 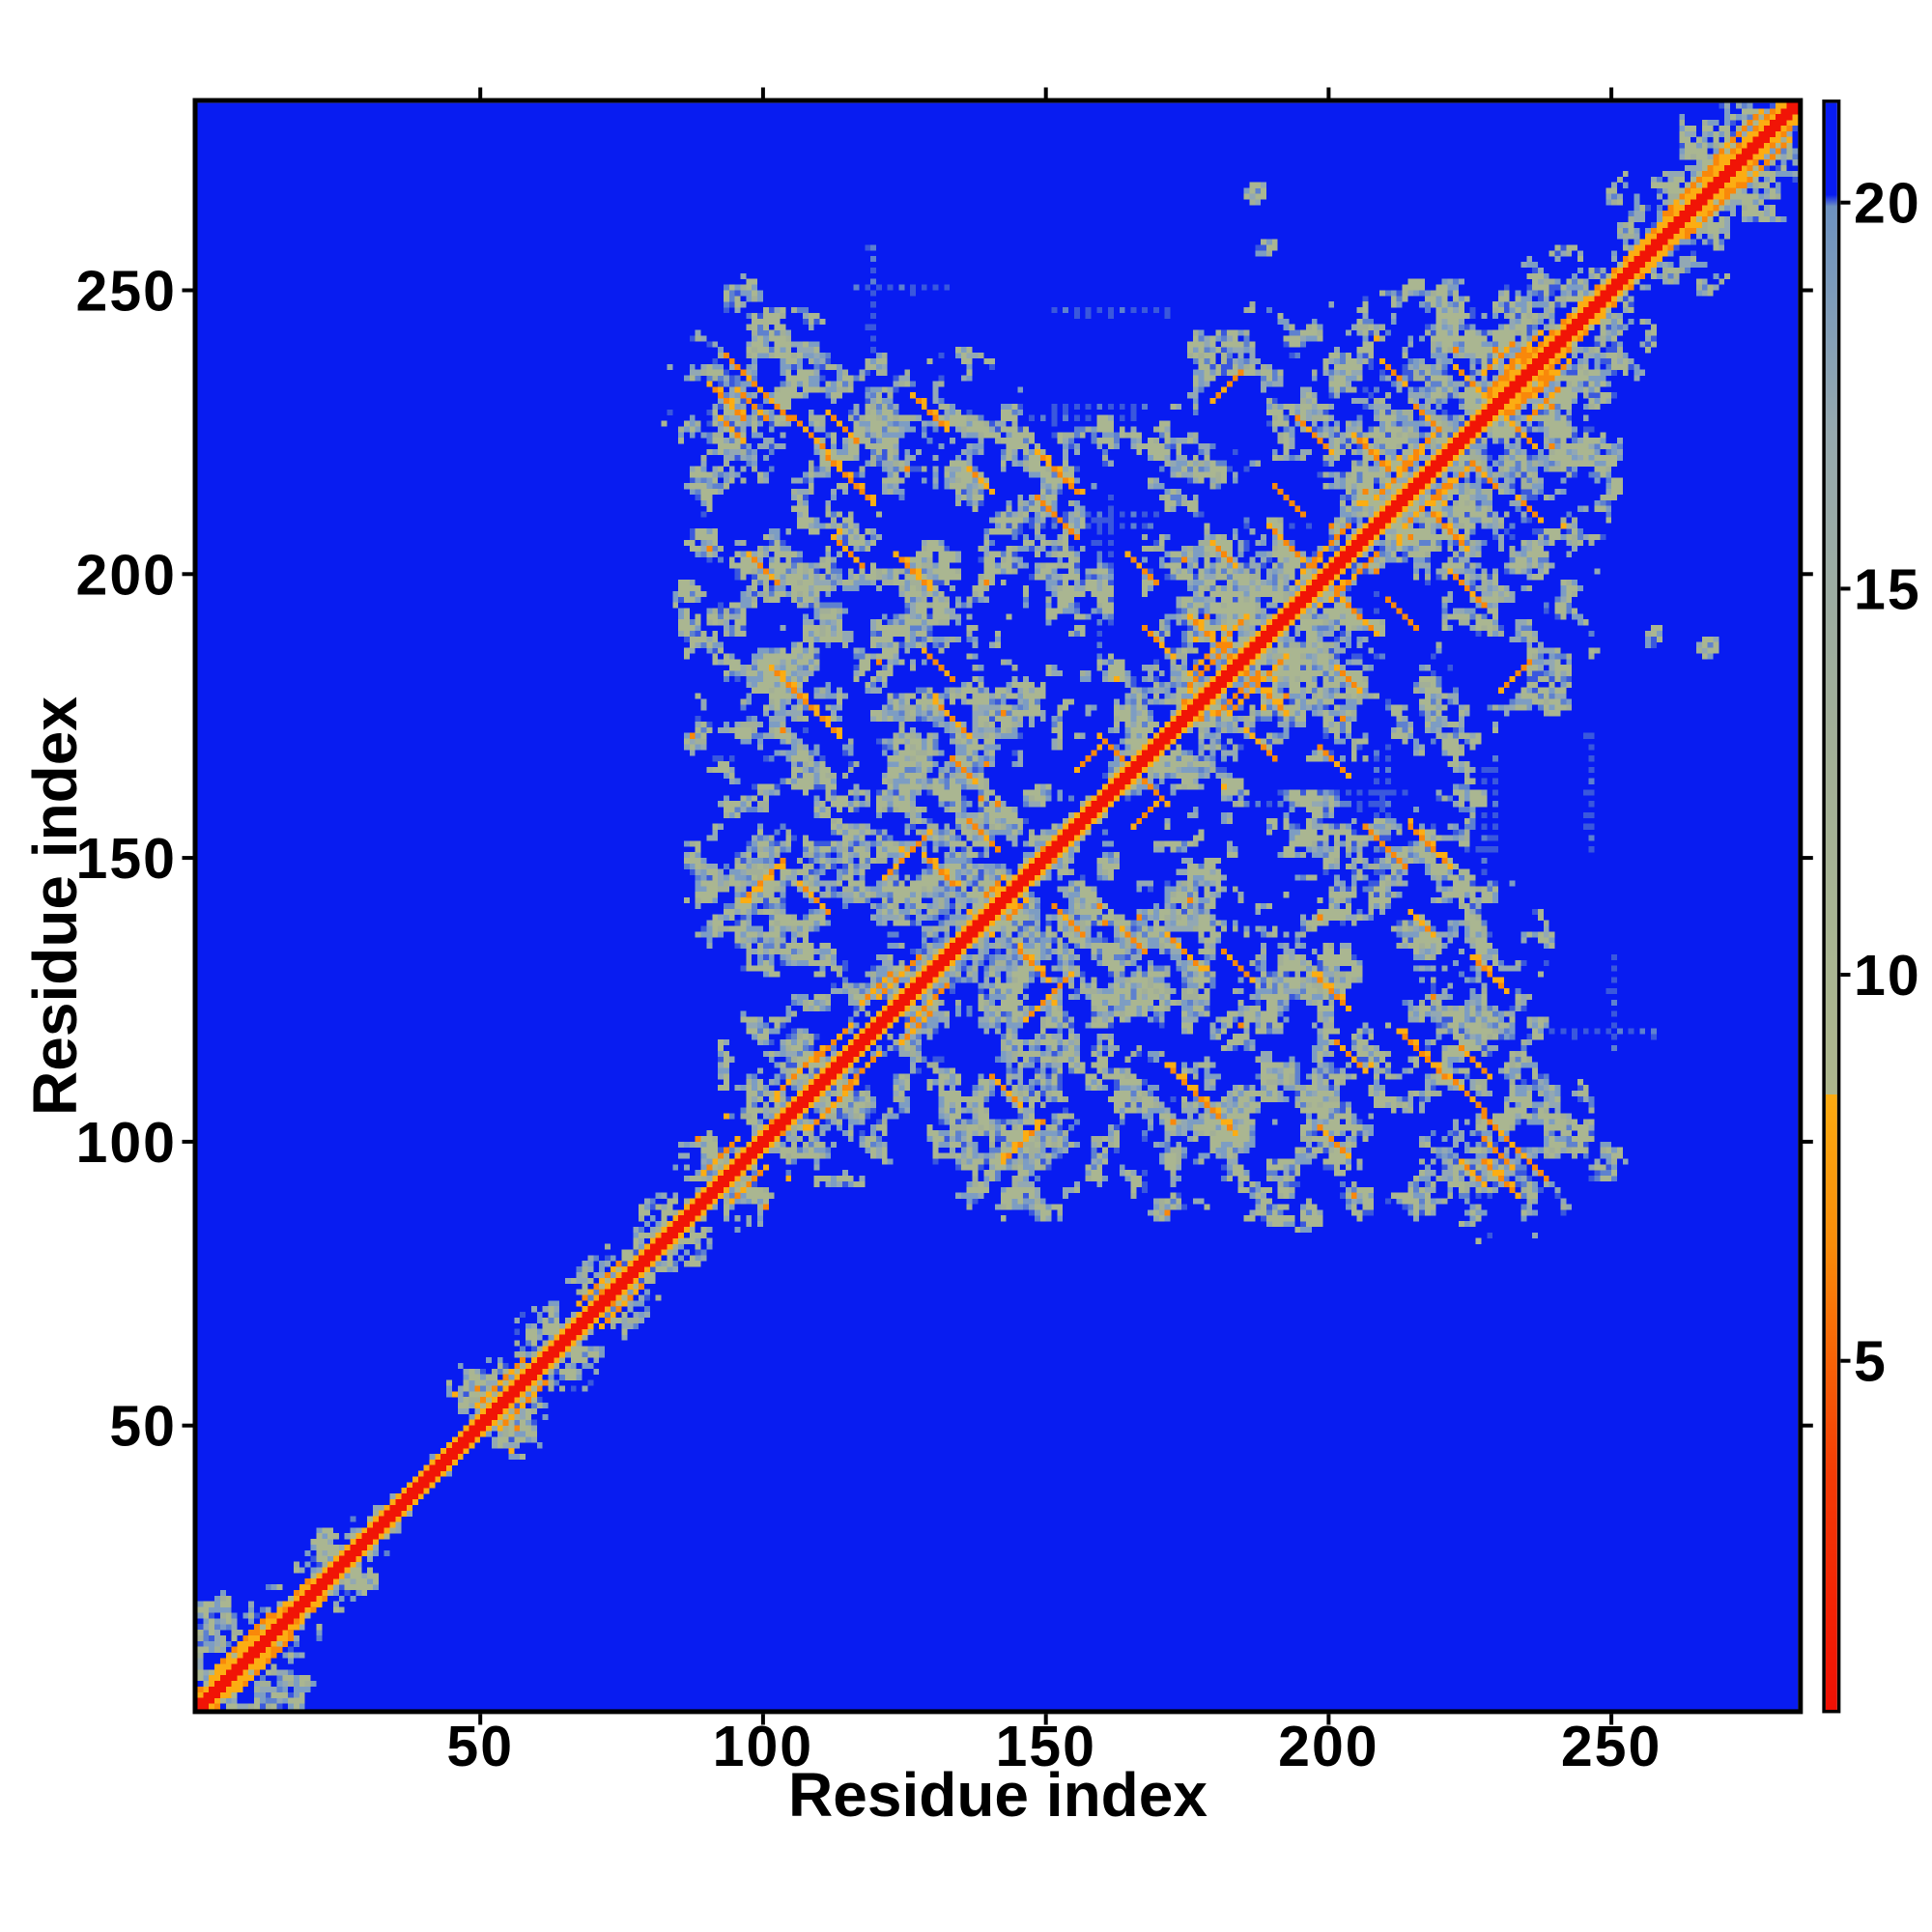 What do you see at coordinates (1871, 1362) in the screenshot?
I see `svg-text: 5` at bounding box center [1871, 1362].